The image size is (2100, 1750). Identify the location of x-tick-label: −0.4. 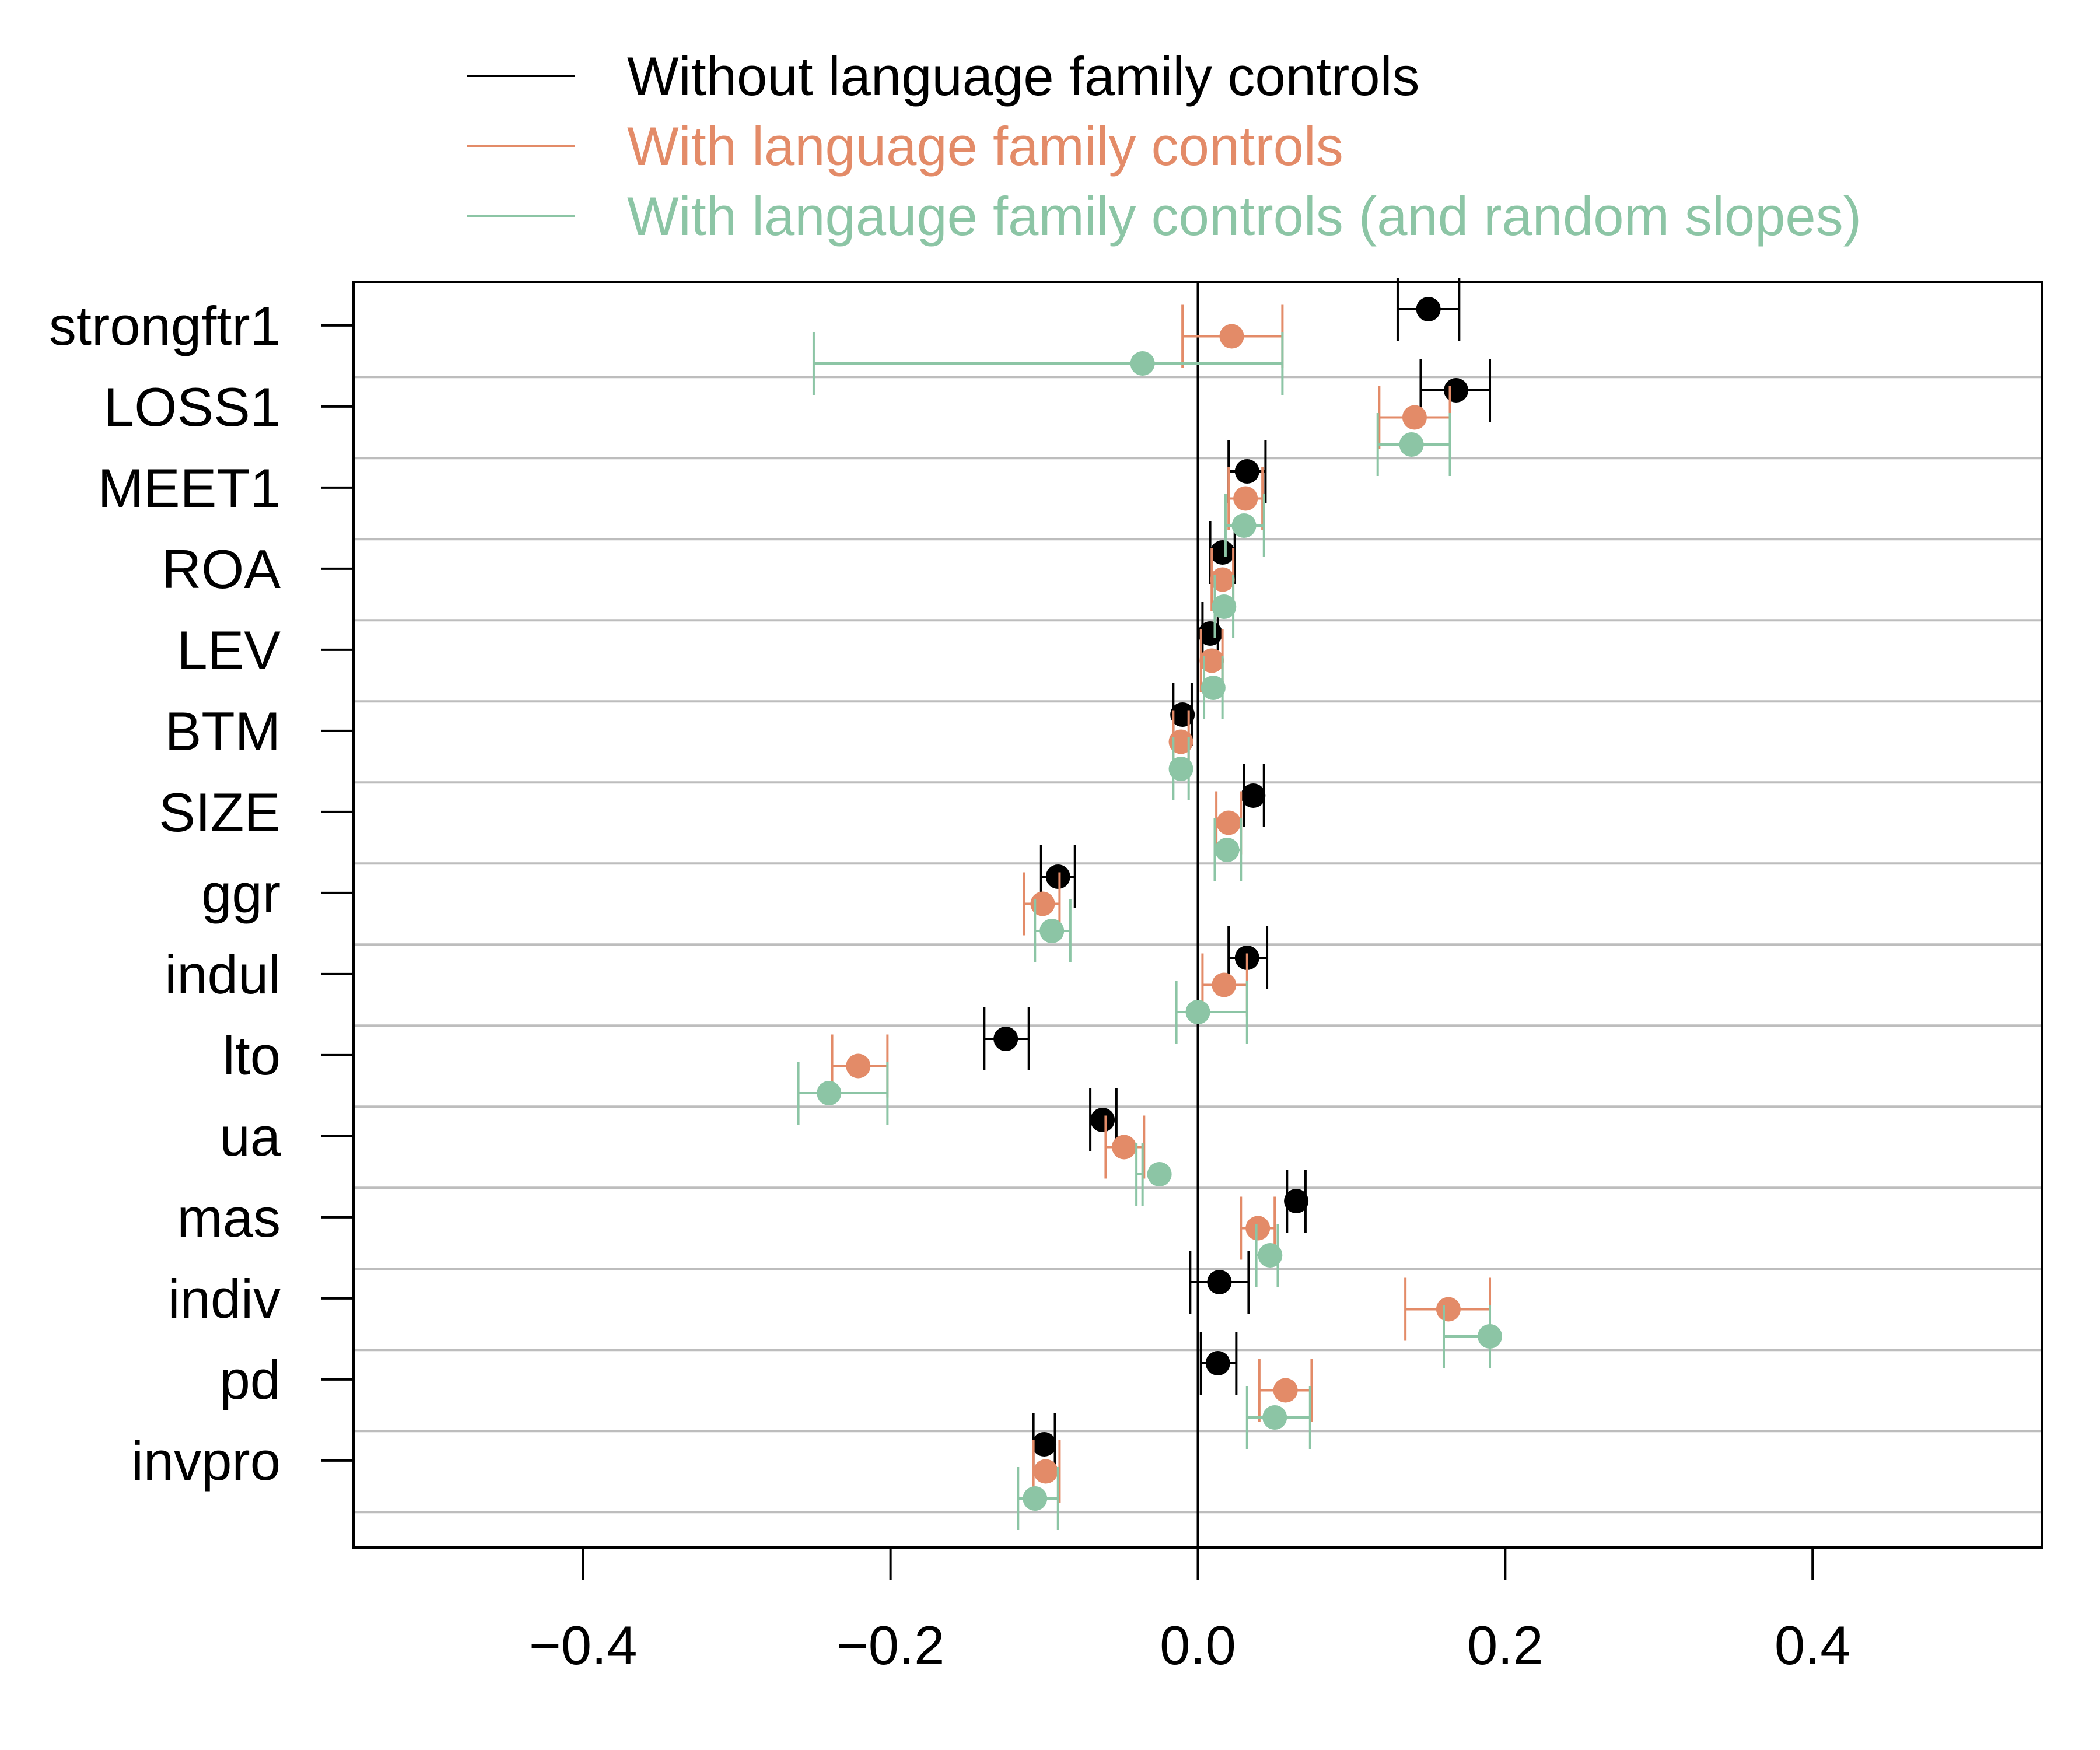
(583, 1645).